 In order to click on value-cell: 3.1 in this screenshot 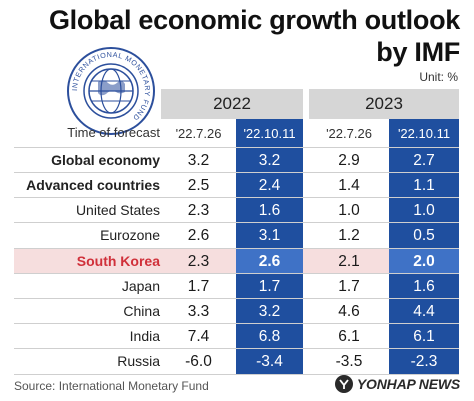, I will do `click(269, 235)`.